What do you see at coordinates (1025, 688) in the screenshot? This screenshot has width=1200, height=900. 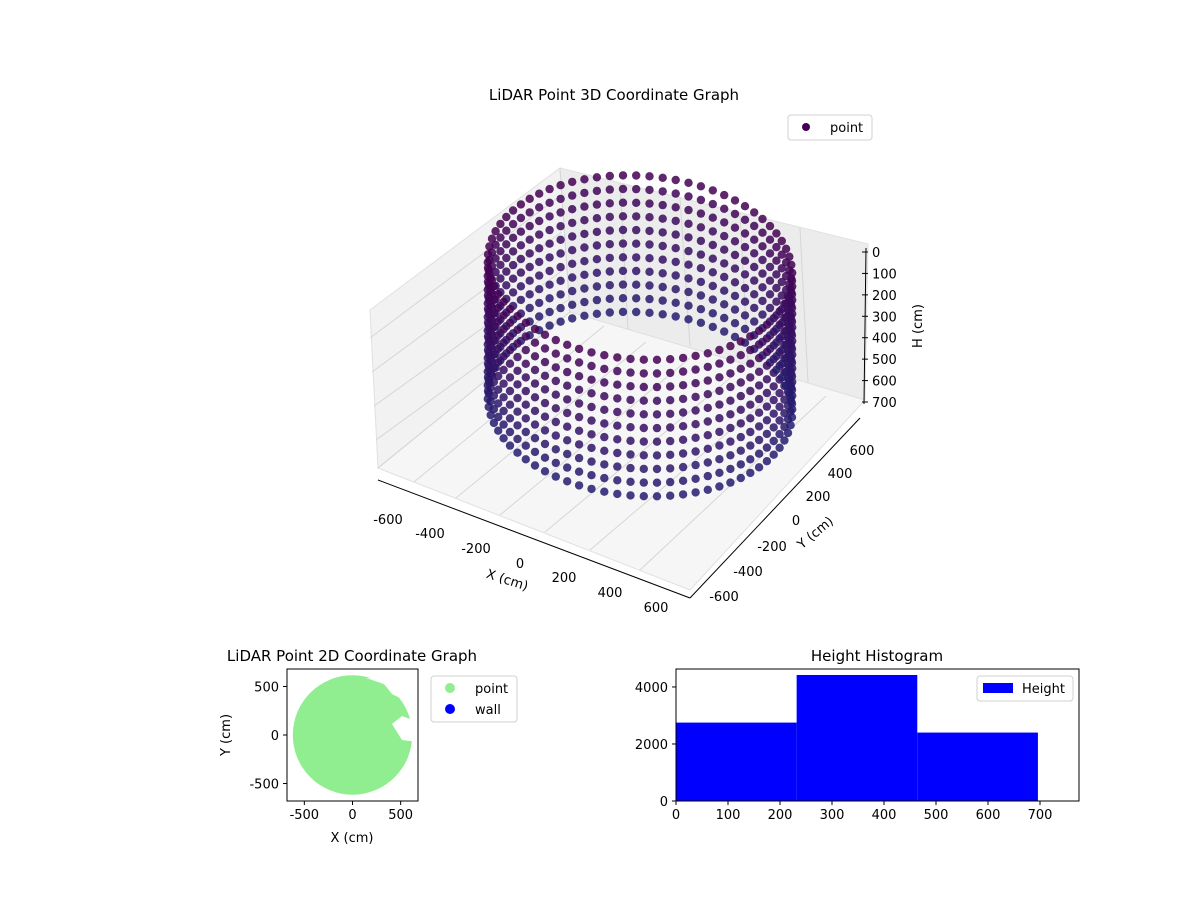 I see `histogram-legend: Height` at bounding box center [1025, 688].